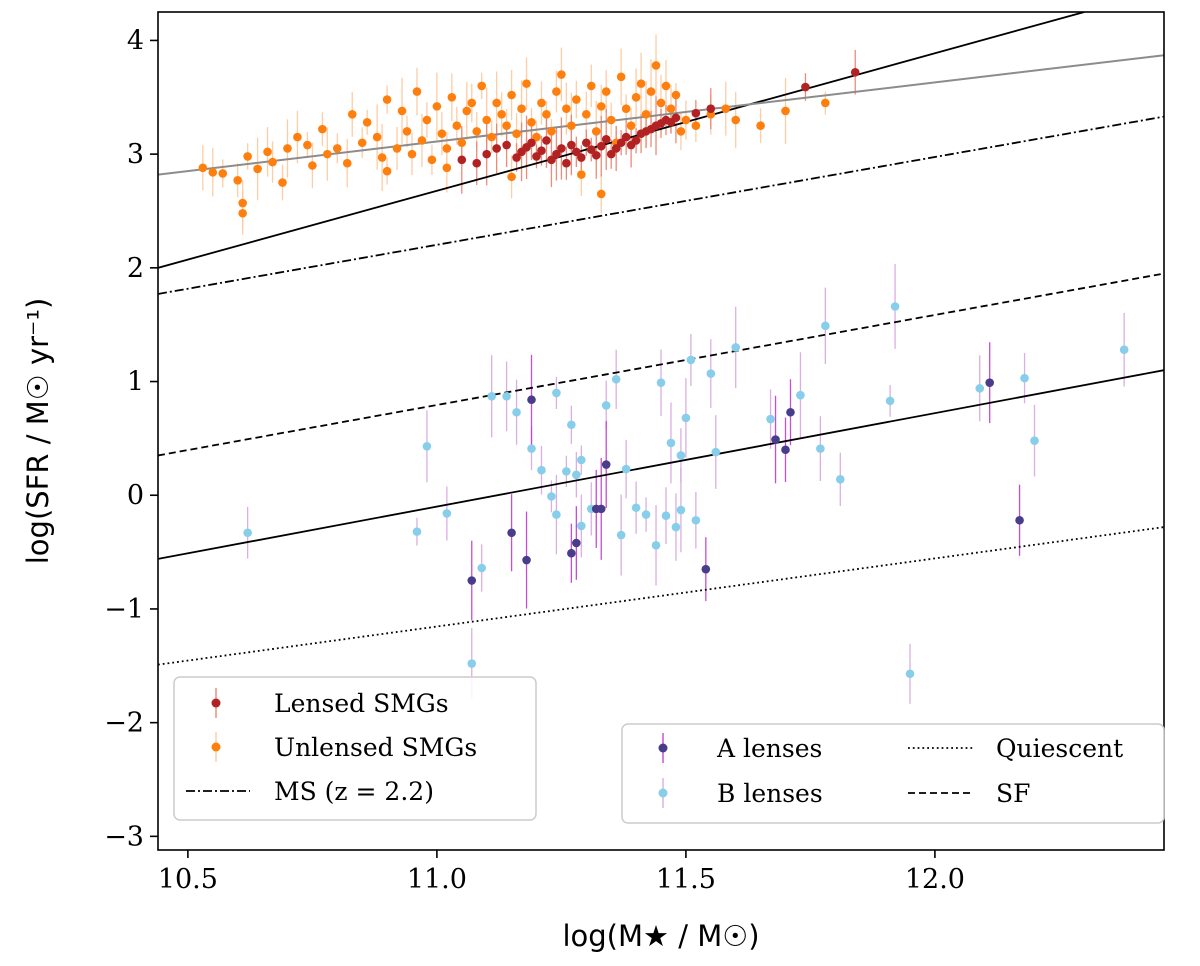 The image size is (1200, 966). I want to click on x-axis-ticks: 10.5 11.0 11.5 12.0, so click(561, 872).